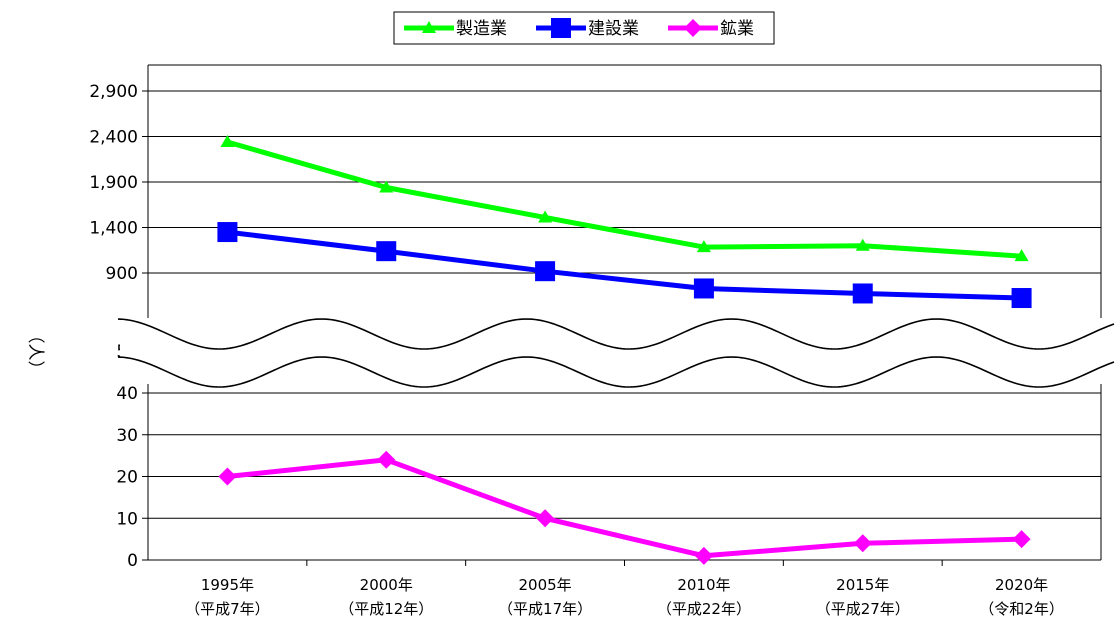  What do you see at coordinates (35, 352) in the screenshot?
I see `y-axis-label: （人）` at bounding box center [35, 352].